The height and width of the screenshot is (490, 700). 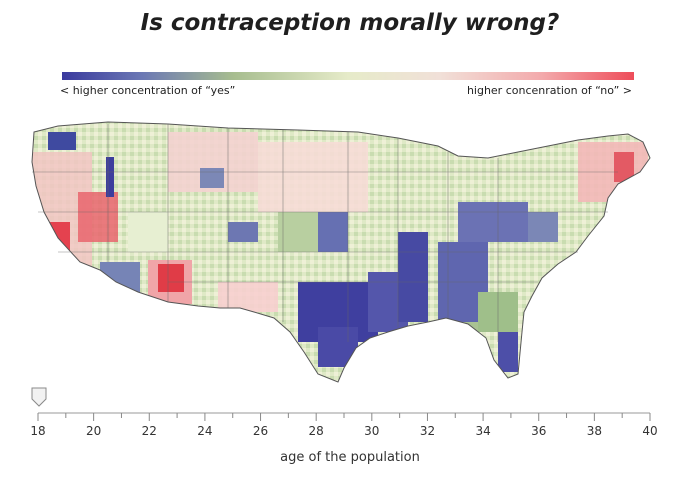 What do you see at coordinates (649, 431) in the screenshot?
I see `slider-tick-label: 40` at bounding box center [649, 431].